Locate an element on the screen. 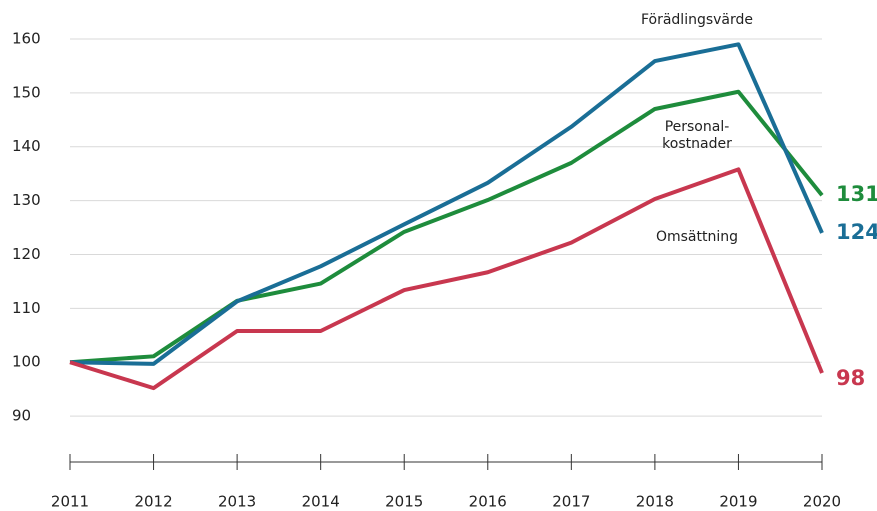 The height and width of the screenshot is (511, 877). y-tick-label: 90 is located at coordinates (21, 416).